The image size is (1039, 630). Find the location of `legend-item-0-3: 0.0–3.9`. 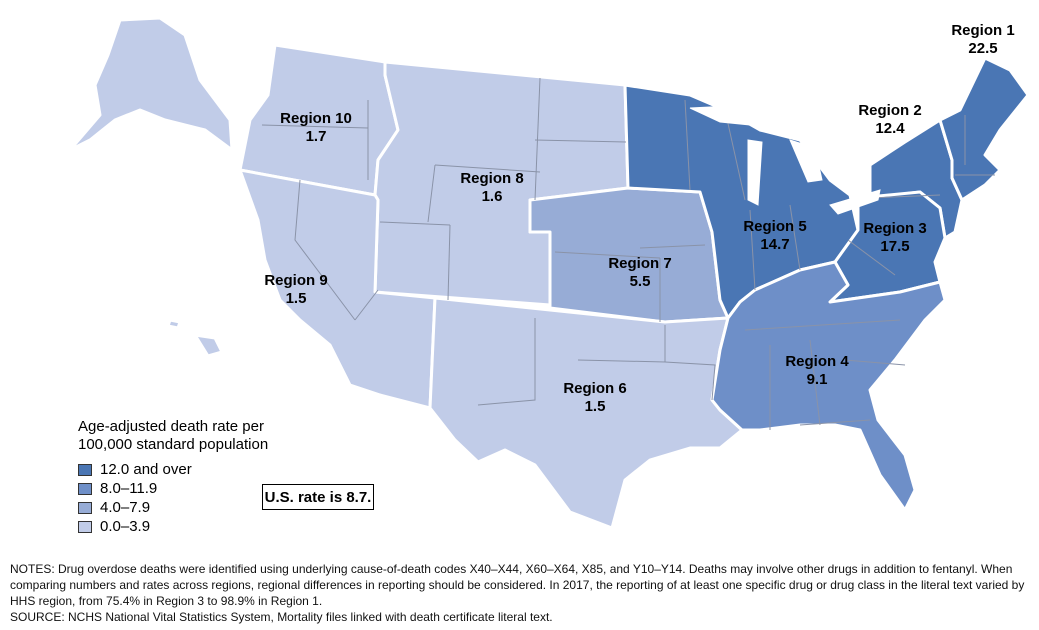

legend-item-0-3: 0.0–3.9 is located at coordinates (173, 526).